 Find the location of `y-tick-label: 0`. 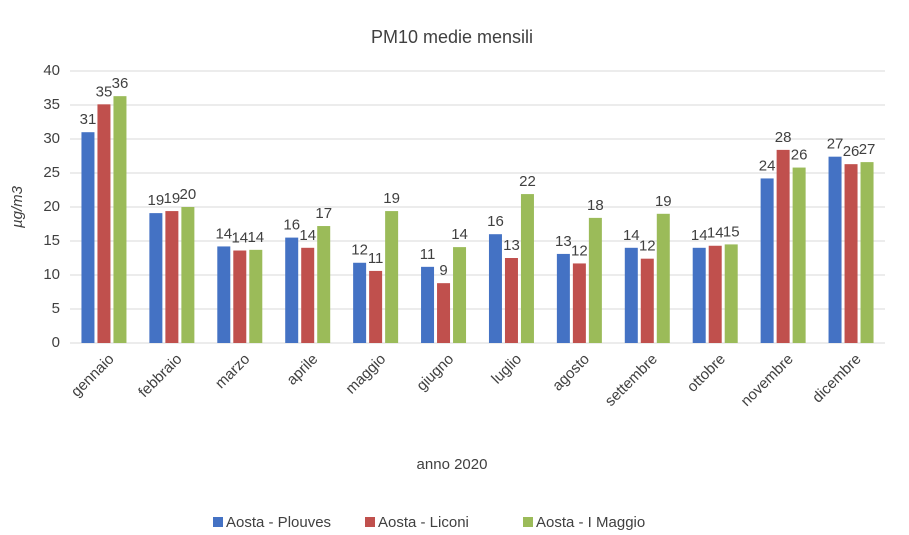

y-tick-label: 0 is located at coordinates (56, 342).